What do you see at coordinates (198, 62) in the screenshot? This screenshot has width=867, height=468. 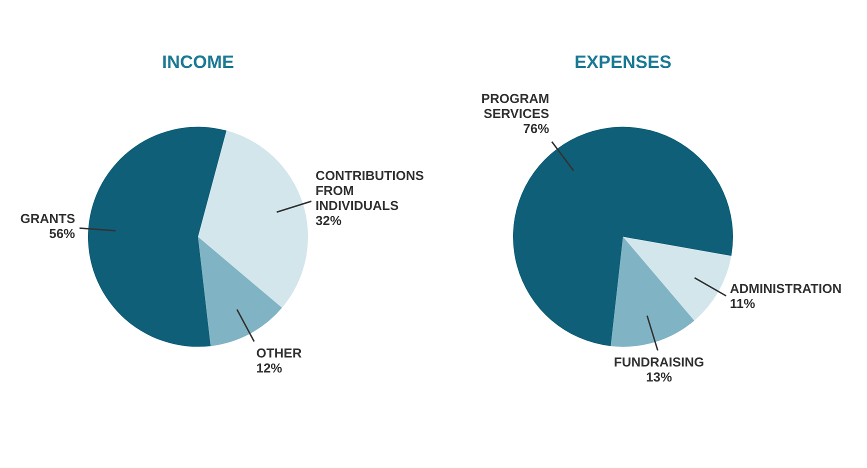 I see `chart-title: INCOME` at bounding box center [198, 62].